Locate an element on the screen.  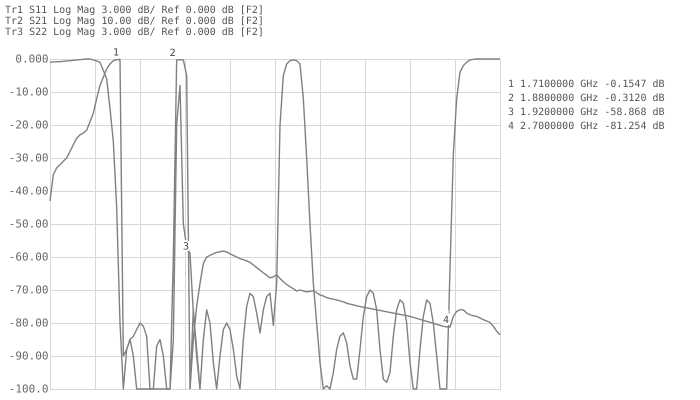
annotation: 1 is located at coordinates (116, 53).